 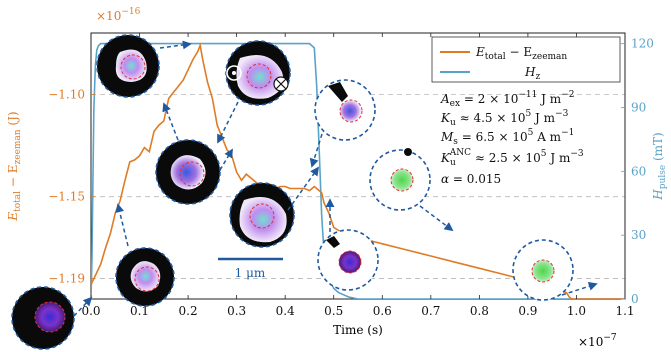 I want to click on x-tick-label: 0.4, so click(x=285, y=311).